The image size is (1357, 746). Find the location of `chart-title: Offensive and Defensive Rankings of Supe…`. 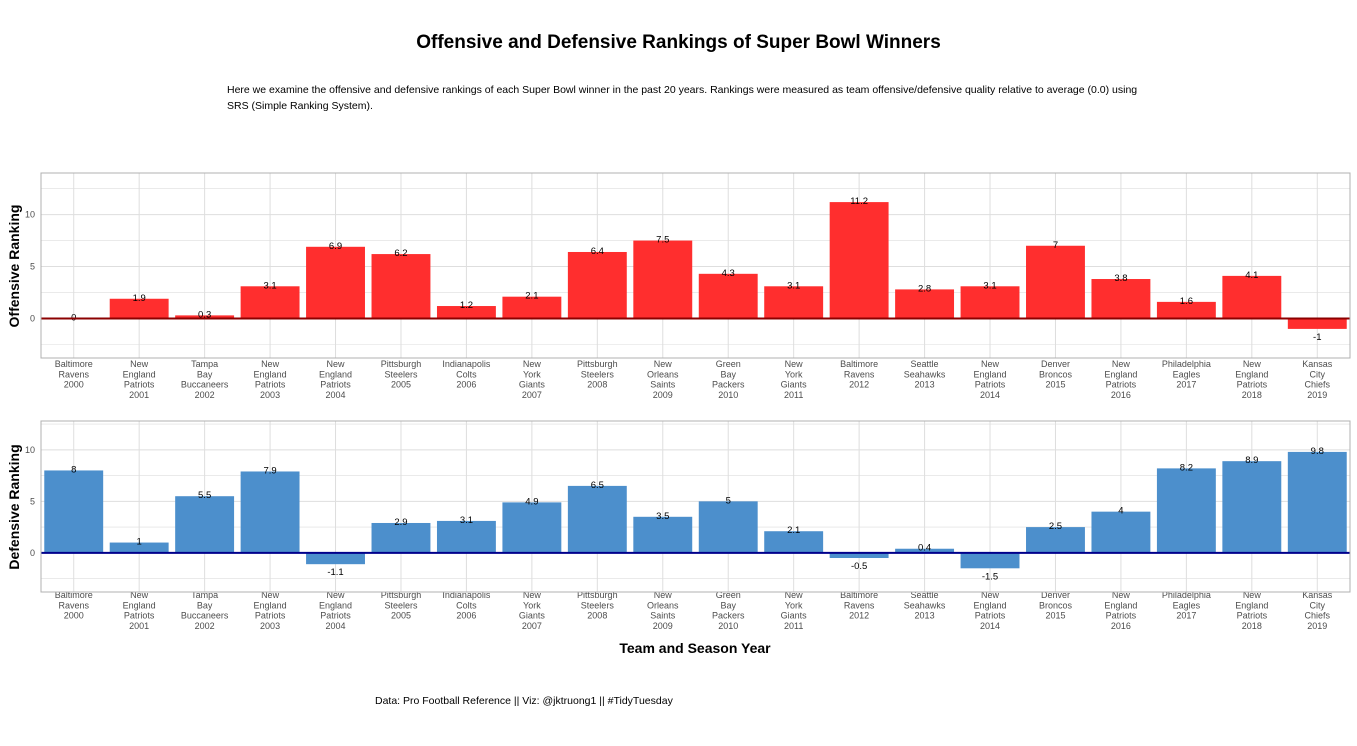

chart-title: Offensive and Defensive Rankings of Supe… is located at coordinates (678, 42).